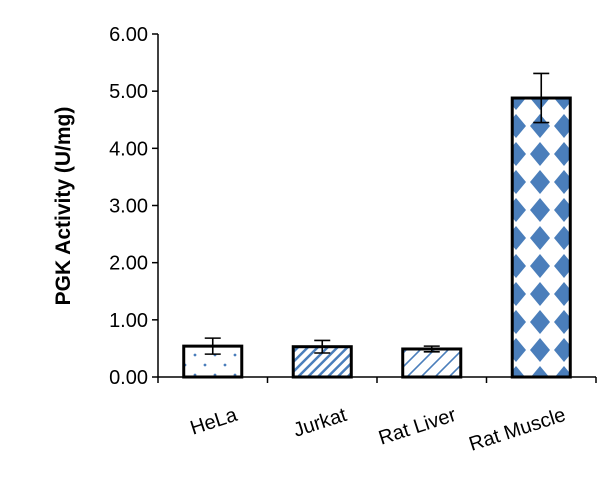 The image size is (615, 483). Describe the element at coordinates (128, 378) in the screenshot. I see `y-tick-label: 0.00` at that location.